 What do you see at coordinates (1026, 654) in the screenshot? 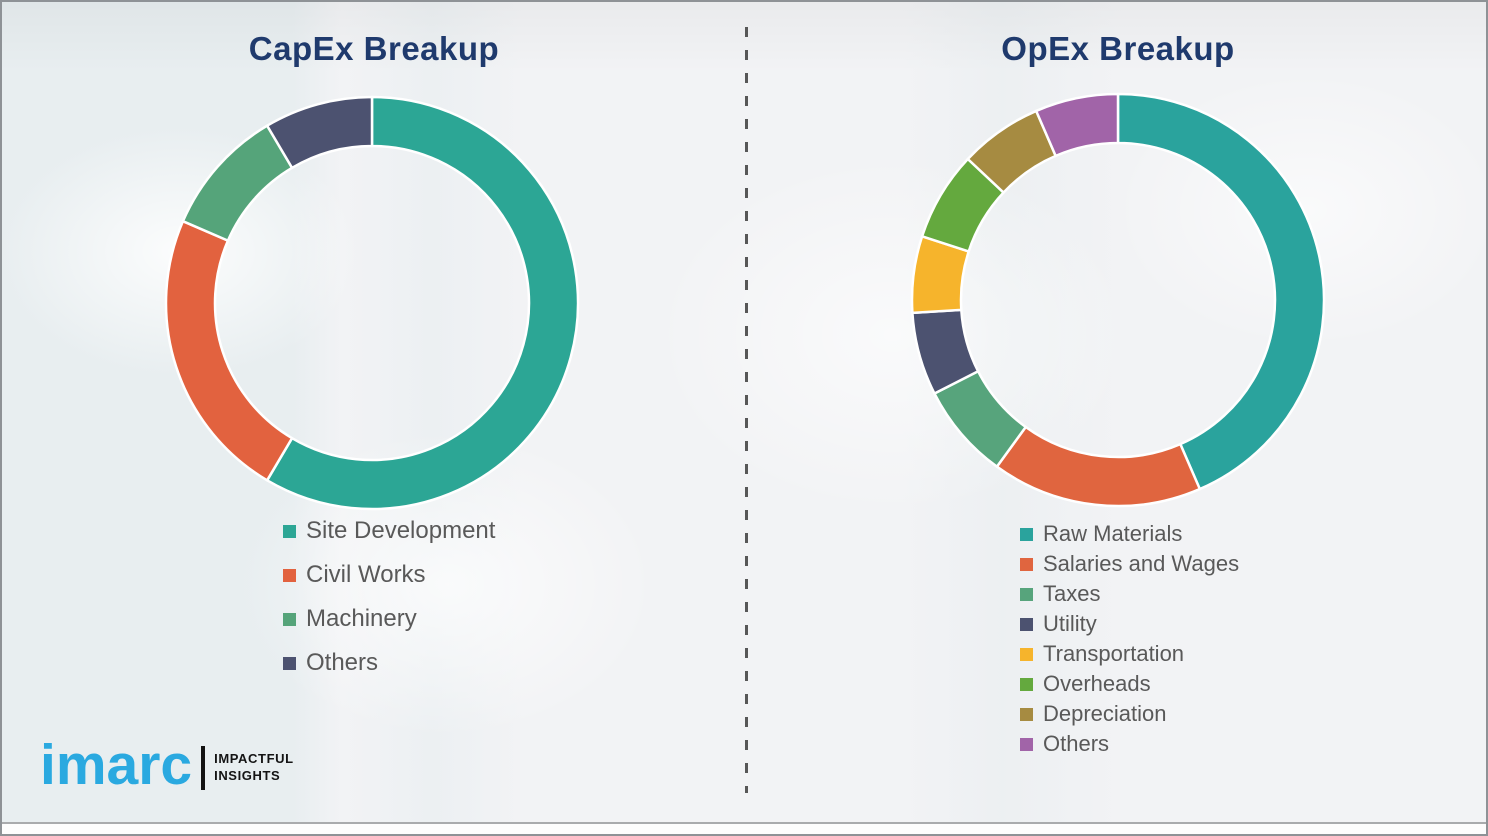
I see `legend-swatch-transportation` at bounding box center [1026, 654].